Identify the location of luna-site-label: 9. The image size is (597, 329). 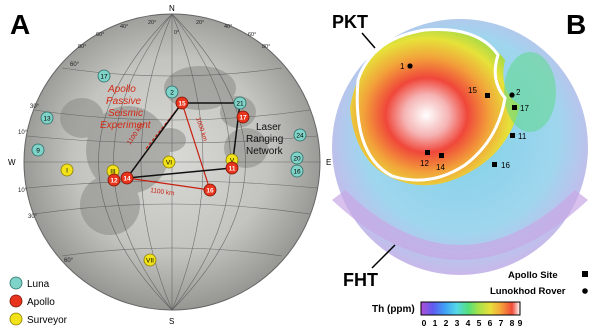
(38, 151).